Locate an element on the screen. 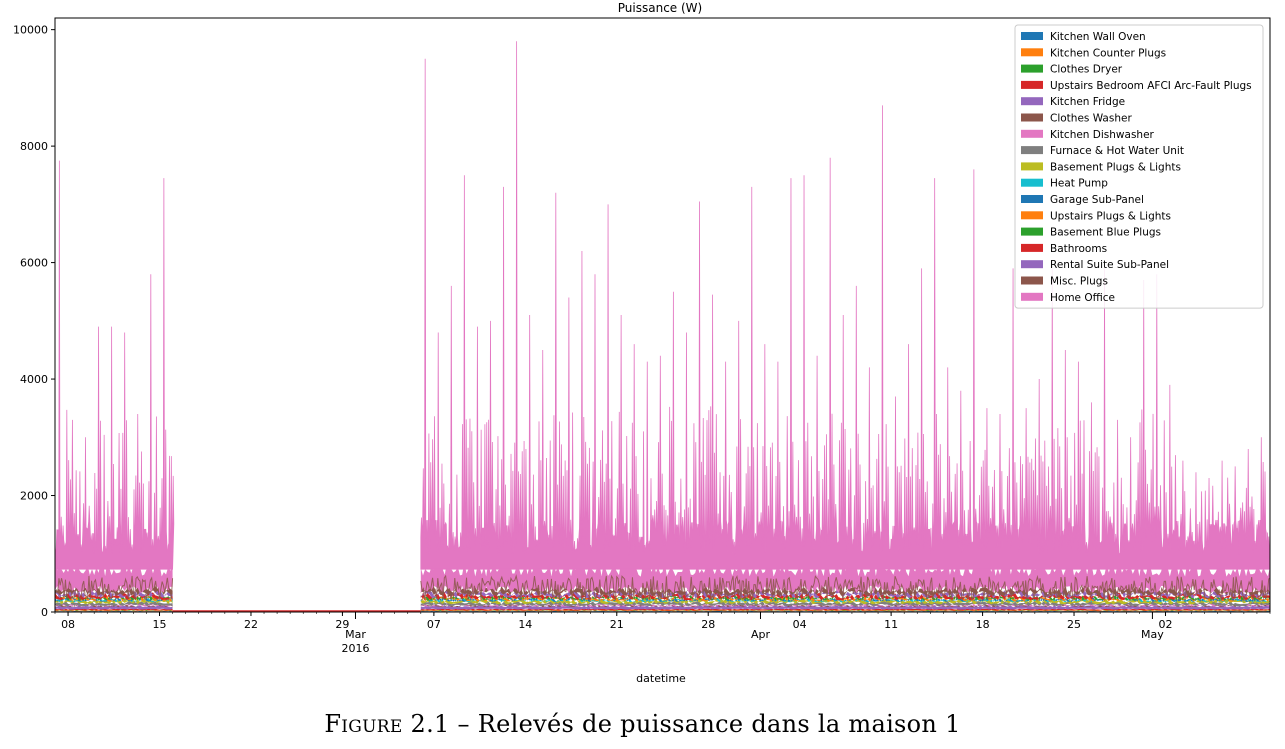 This screenshot has height=749, width=1285. legend-label: Rental Suite Sub-Panel is located at coordinates (1109, 265).